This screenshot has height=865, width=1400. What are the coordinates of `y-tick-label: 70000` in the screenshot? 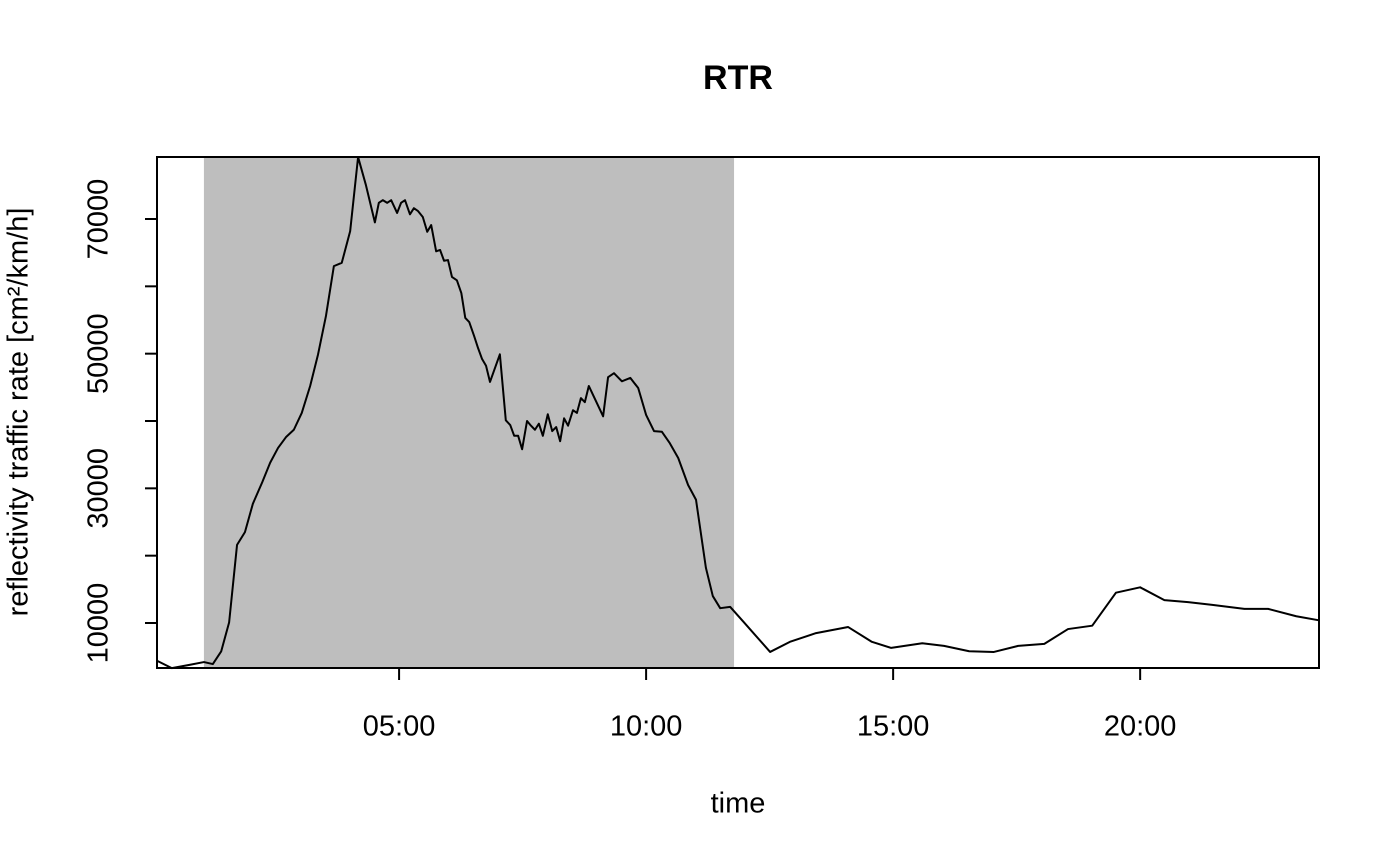 It's located at (99, 219).